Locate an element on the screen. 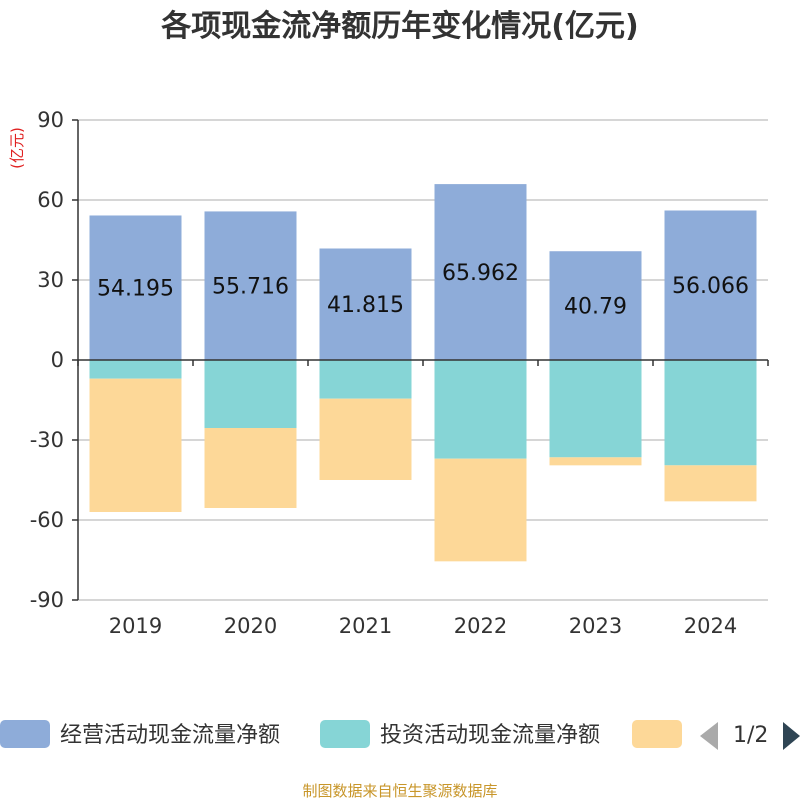  data-label-2019: 54.195 is located at coordinates (135, 289).